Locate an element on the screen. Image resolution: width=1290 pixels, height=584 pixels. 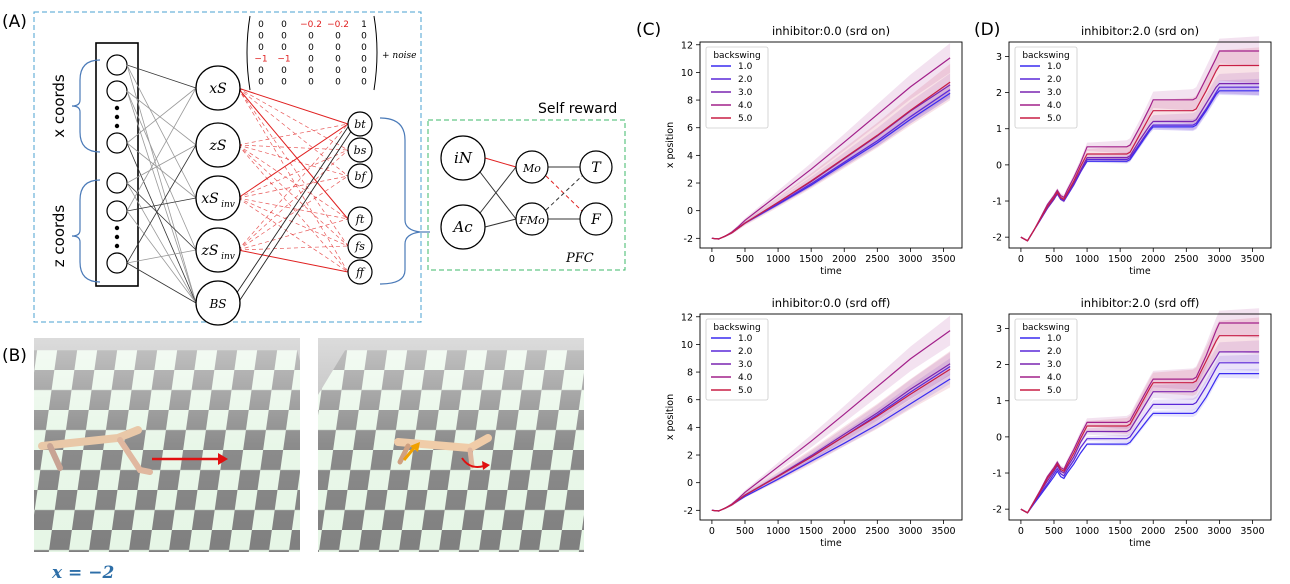
legend-entry: 2.0 is located at coordinates (1054, 352).